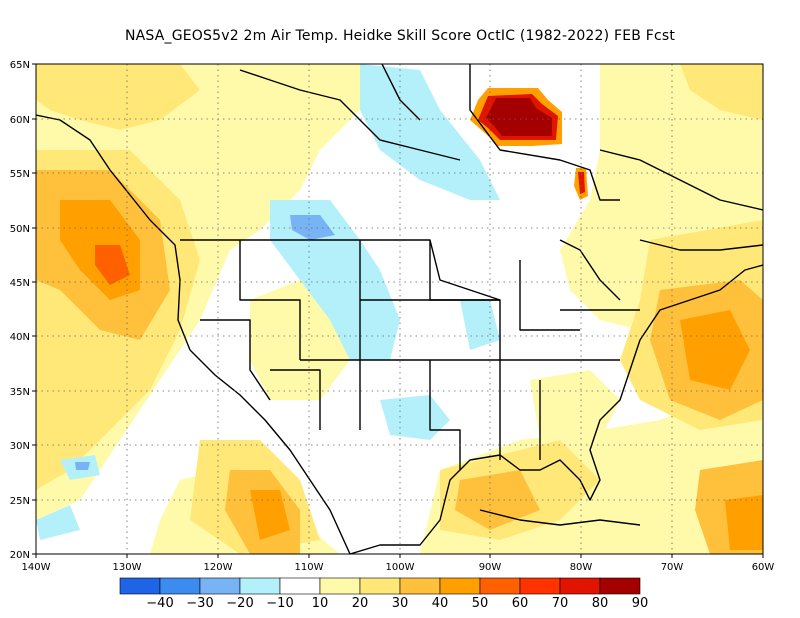 This screenshot has height=618, width=800. Describe the element at coordinates (20, 555) in the screenshot. I see `y-tick-label: 20N` at that location.